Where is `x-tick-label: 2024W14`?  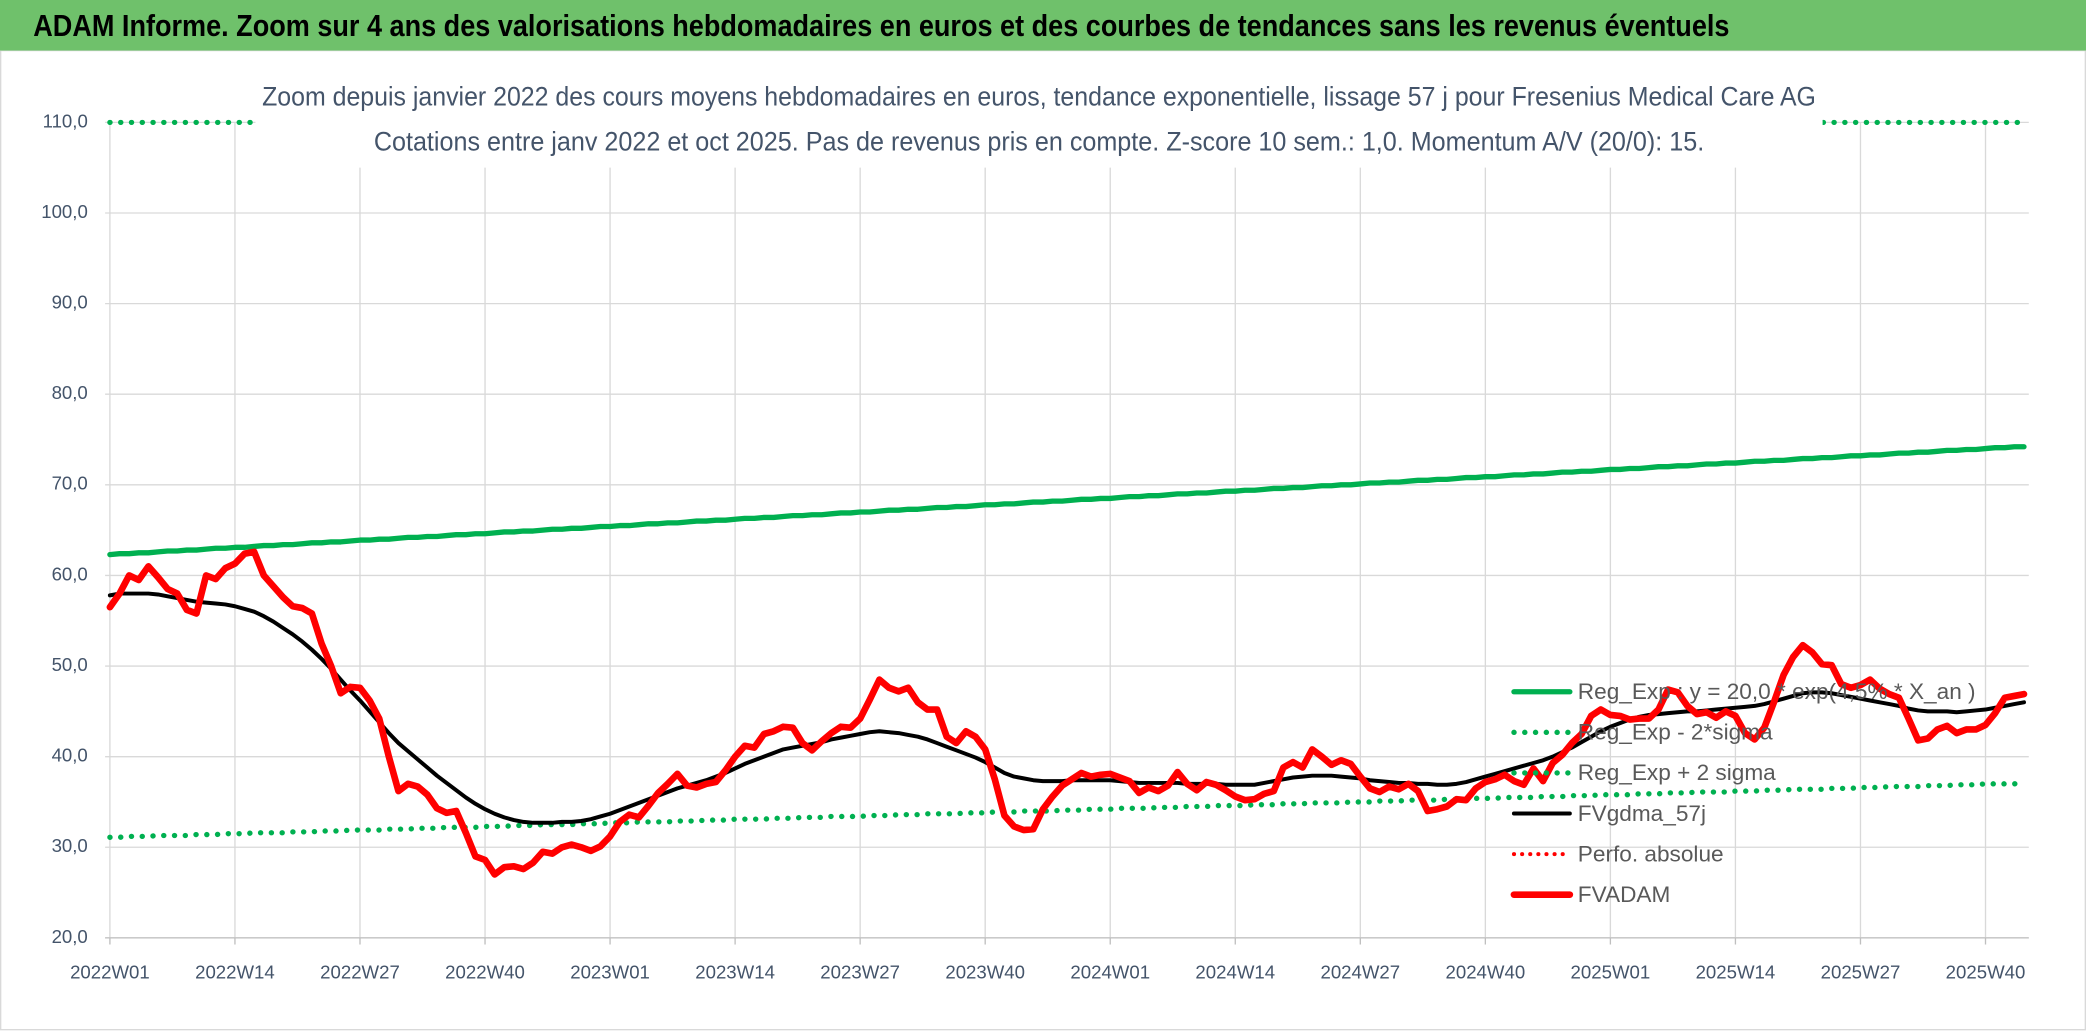 x-tick-label: 2024W14 is located at coordinates (1235, 972).